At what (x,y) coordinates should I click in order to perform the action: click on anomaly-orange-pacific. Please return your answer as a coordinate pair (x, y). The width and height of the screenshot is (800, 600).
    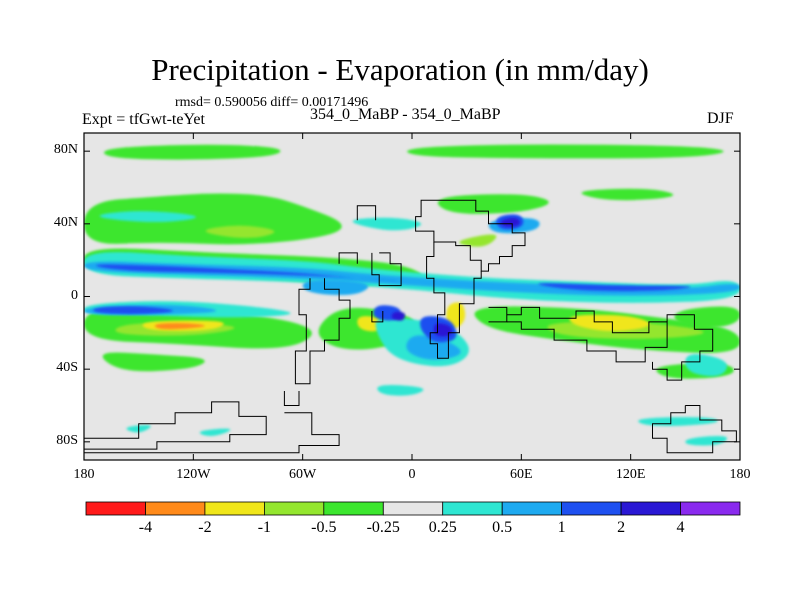
    Looking at the image, I should click on (179, 326).